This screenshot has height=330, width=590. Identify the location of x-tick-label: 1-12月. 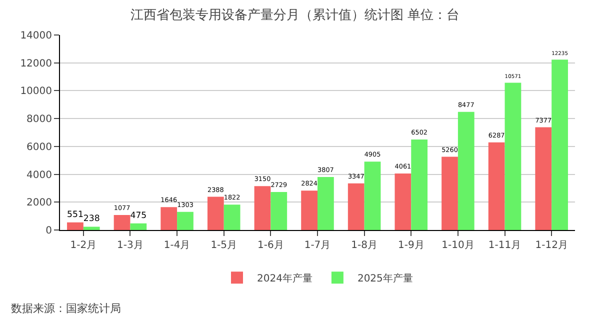
(551, 245).